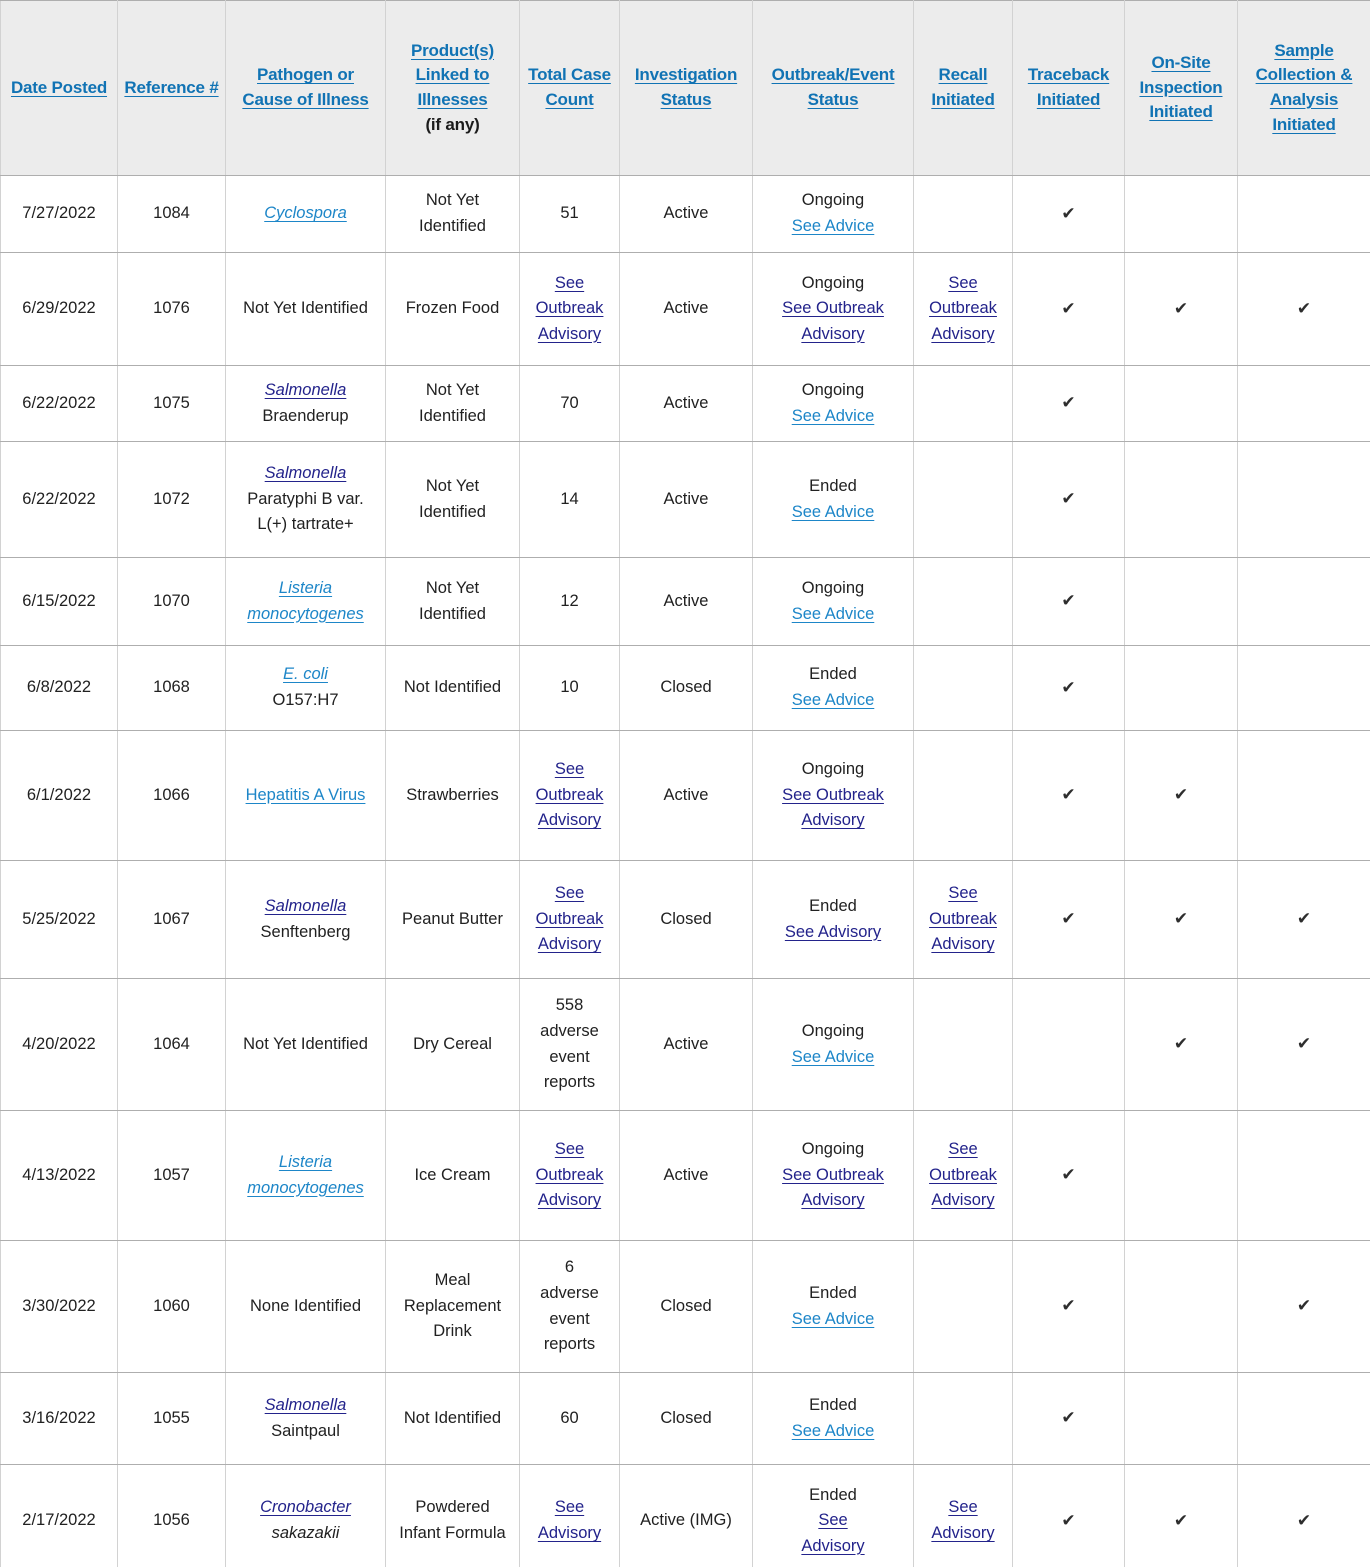 This screenshot has width=1370, height=1567. I want to click on pathogen-cronobacter-link: Cronobacter, so click(305, 1507).